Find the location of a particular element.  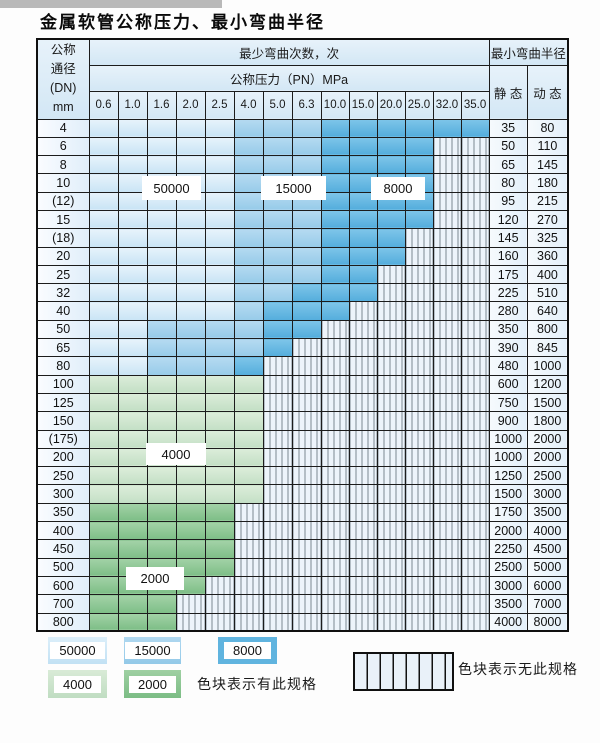

table-row: 80 480 1000 is located at coordinates (302, 366).